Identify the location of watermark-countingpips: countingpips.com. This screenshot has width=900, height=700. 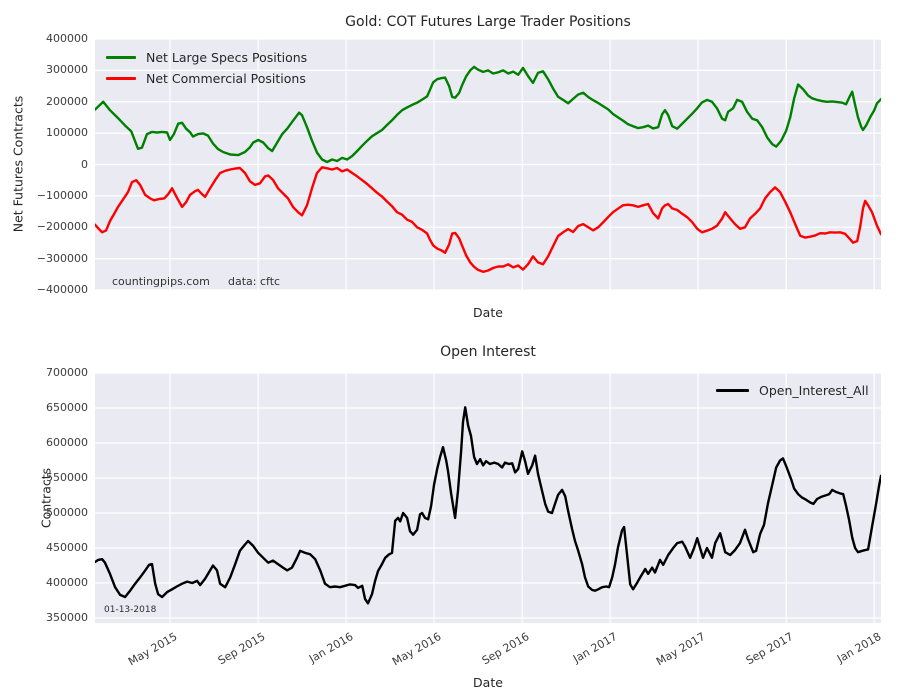
(161, 281).